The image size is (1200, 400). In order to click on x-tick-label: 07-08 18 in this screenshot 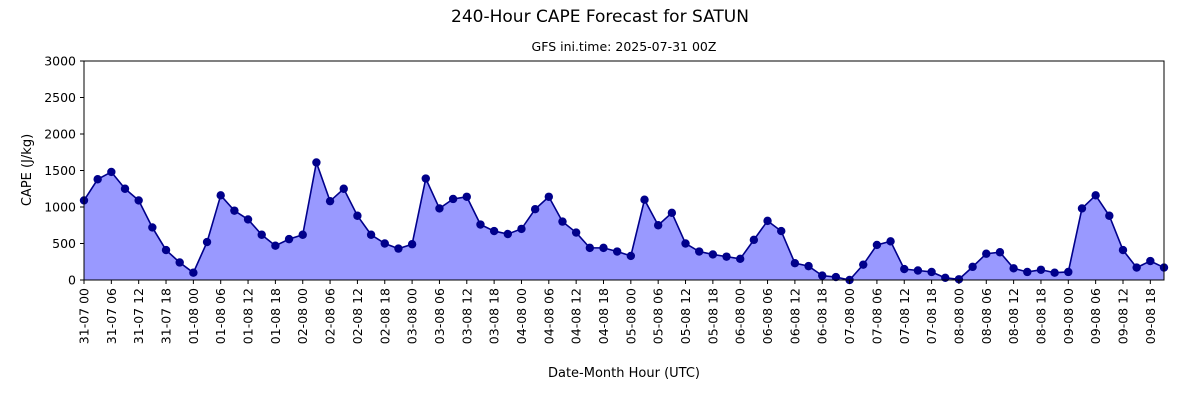, I will do `click(931, 316)`.